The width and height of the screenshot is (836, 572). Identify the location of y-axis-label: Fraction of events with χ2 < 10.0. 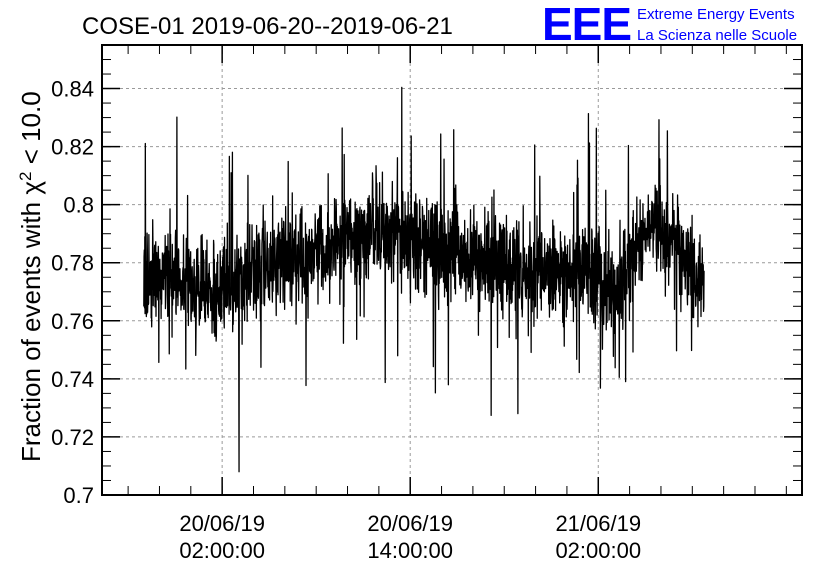
(31, 276).